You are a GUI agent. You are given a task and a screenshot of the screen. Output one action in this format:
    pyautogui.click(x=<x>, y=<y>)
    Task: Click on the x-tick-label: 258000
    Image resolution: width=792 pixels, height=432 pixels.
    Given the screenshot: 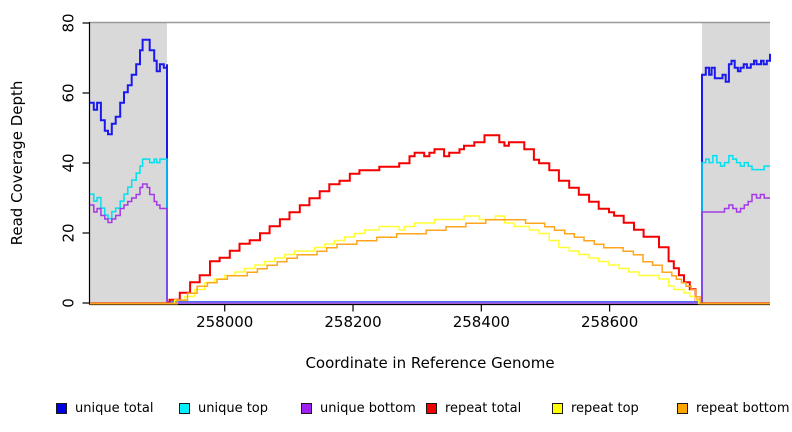 What is the action you would take?
    pyautogui.click(x=224, y=322)
    